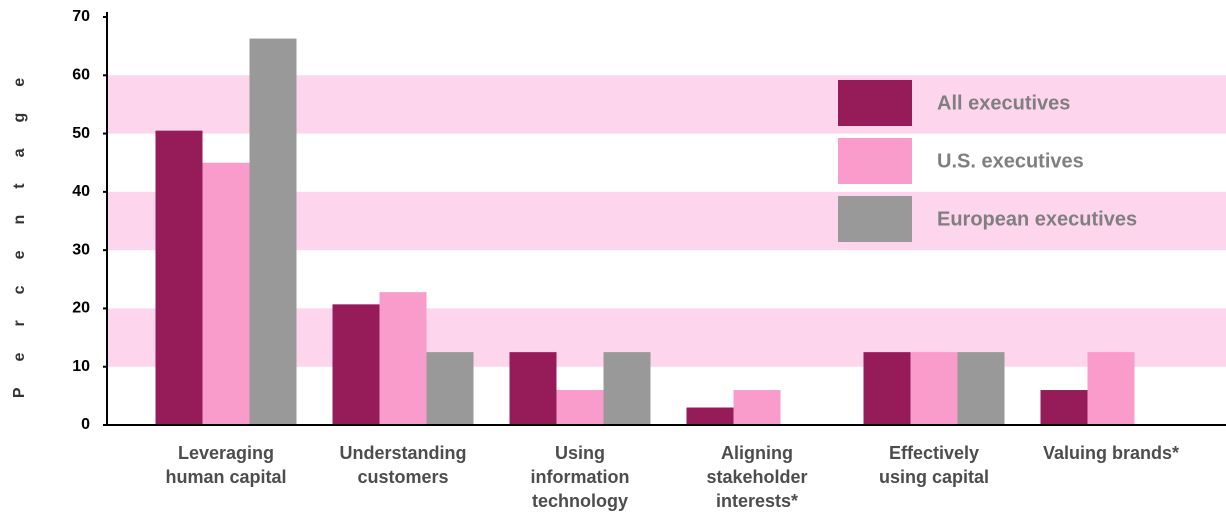  I want to click on y-tick-label: 0, so click(85, 424).